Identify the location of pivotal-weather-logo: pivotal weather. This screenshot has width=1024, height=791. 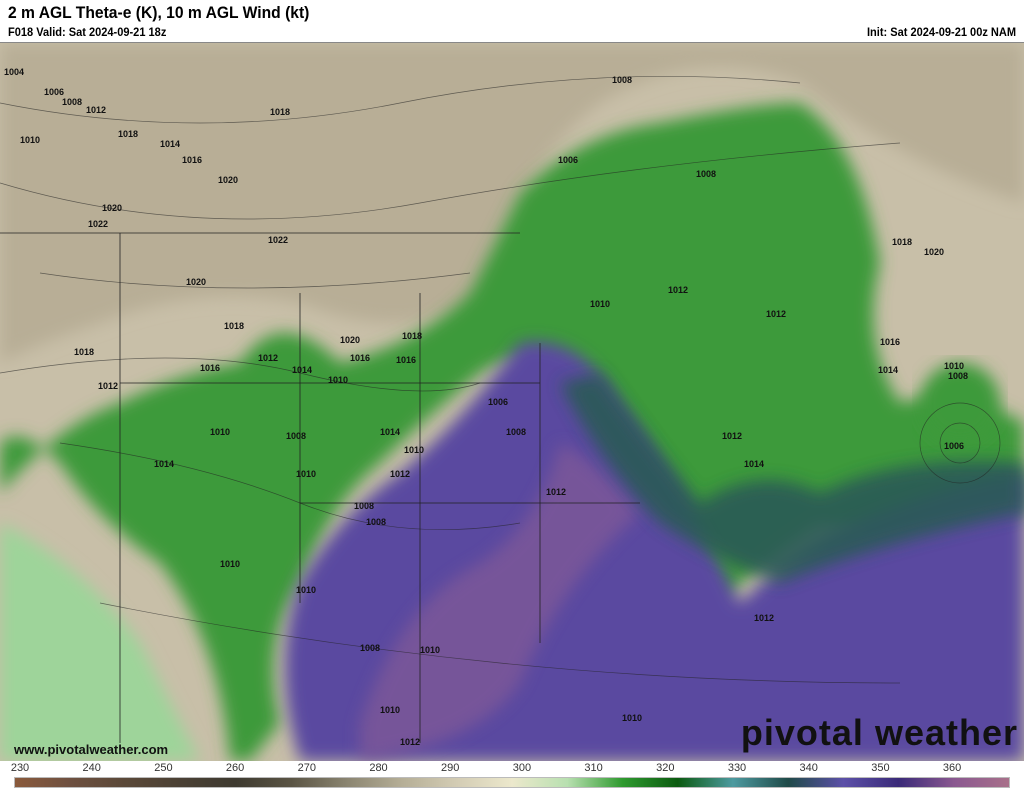
(879, 732).